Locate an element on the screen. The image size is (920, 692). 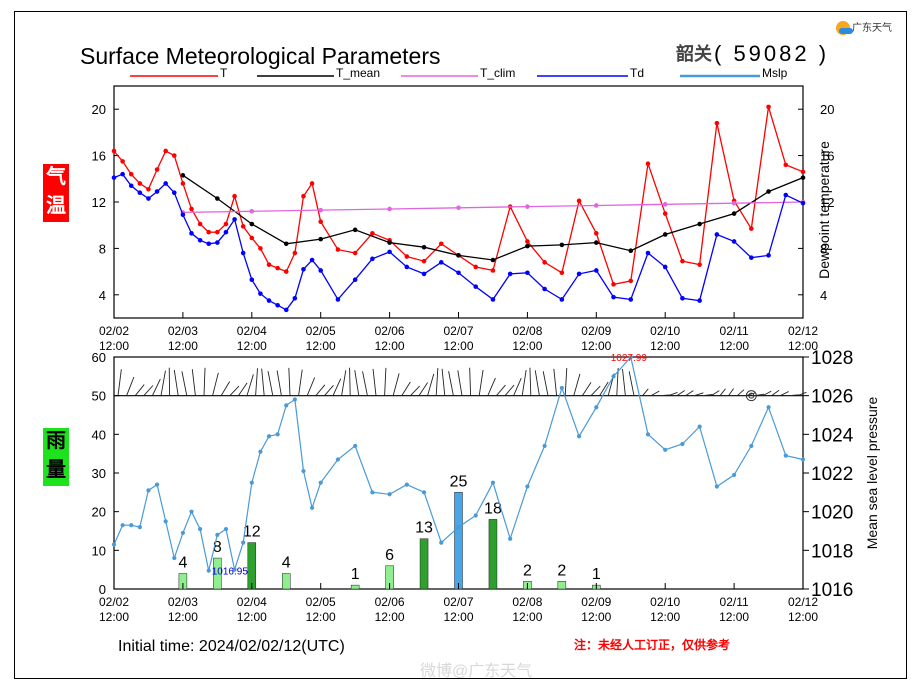
temp-char-1: 气 is located at coordinates (56, 176).